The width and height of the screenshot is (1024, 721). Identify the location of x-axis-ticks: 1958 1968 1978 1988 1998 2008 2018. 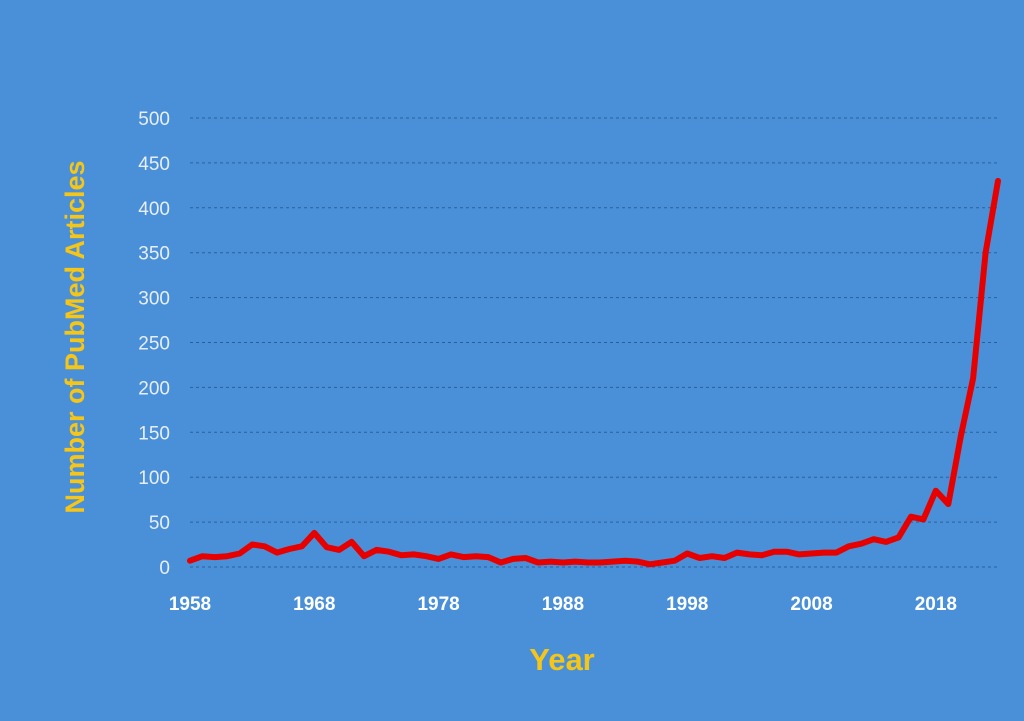
(563, 604).